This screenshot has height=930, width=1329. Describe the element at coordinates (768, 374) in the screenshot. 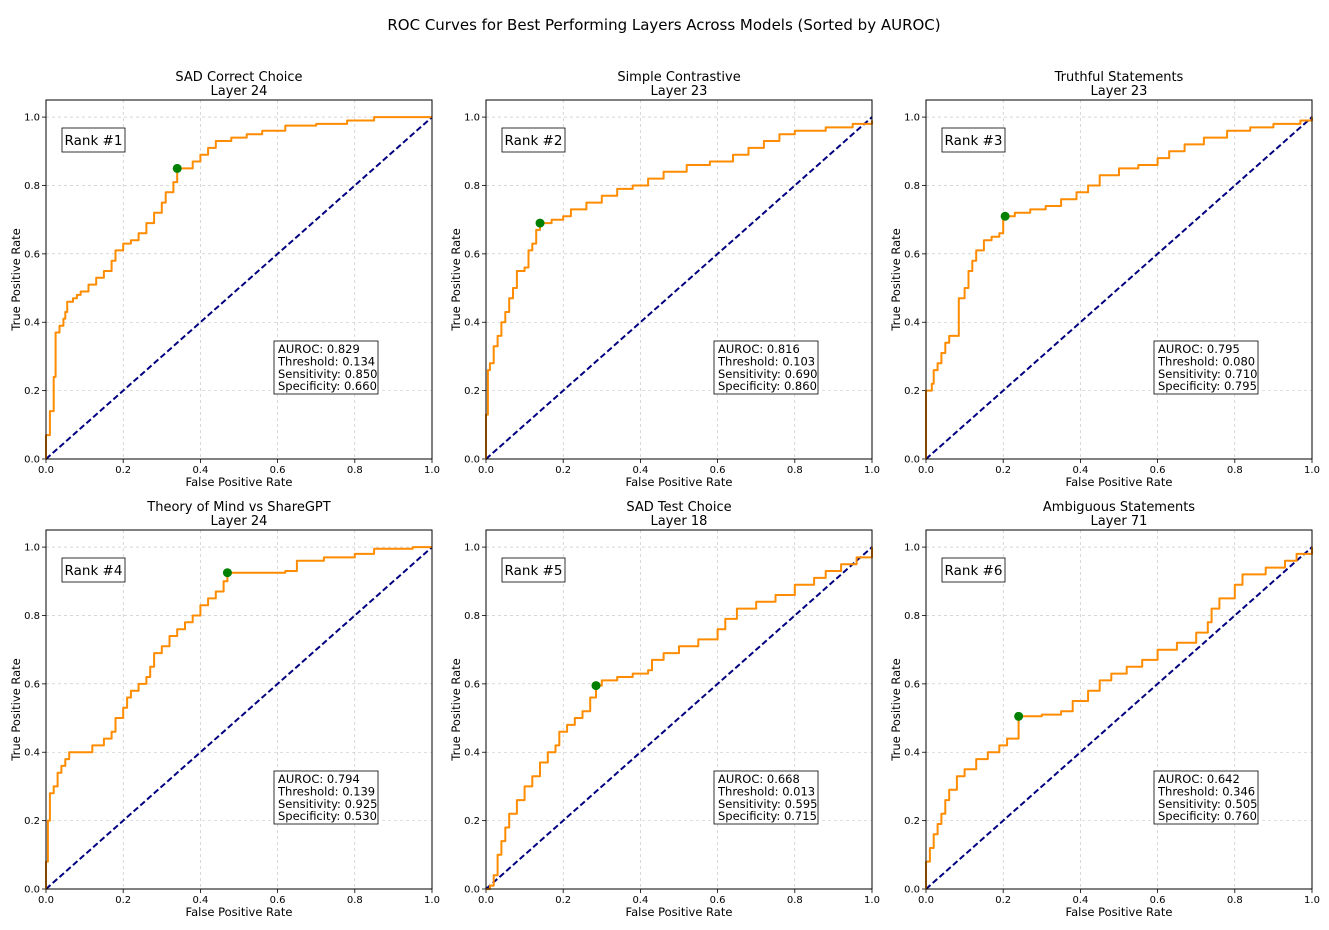

I see `stat-line: Sensitivity: 0.690` at that location.